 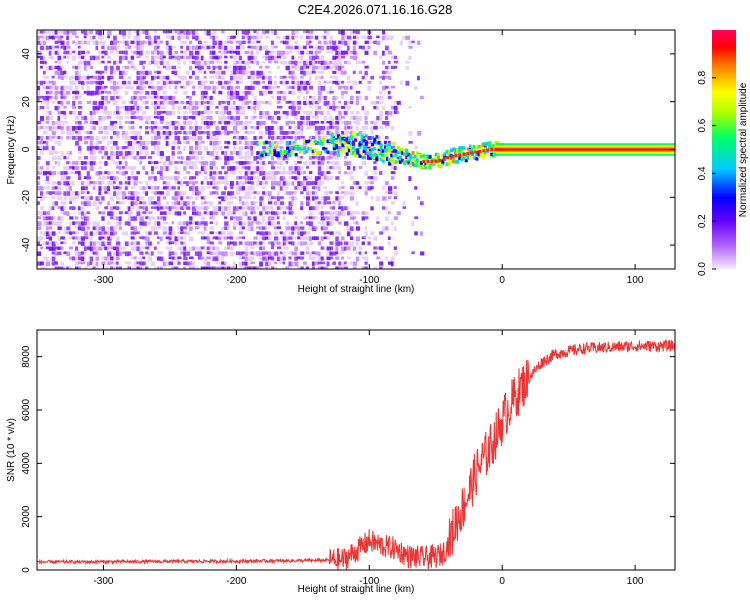 What do you see at coordinates (11, 150) in the screenshot?
I see `spectrogram-y-axis-label: Frequency (Hz)` at bounding box center [11, 150].